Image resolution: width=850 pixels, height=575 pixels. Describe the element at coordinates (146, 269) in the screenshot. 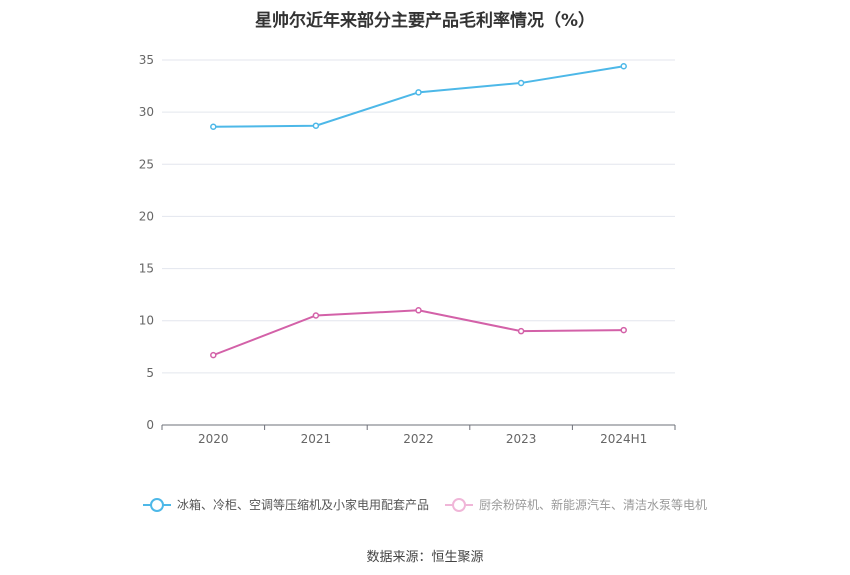

I see `y-tick-label: 15` at that location.